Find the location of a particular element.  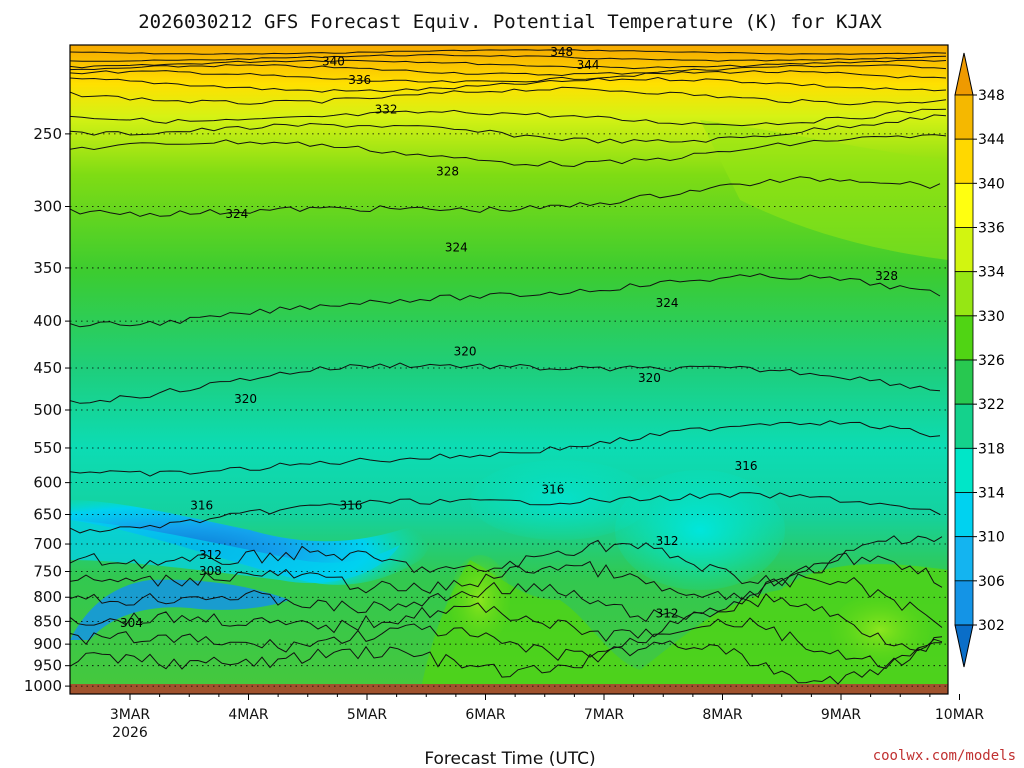

colorbar-label: 348 is located at coordinates (991, 96).